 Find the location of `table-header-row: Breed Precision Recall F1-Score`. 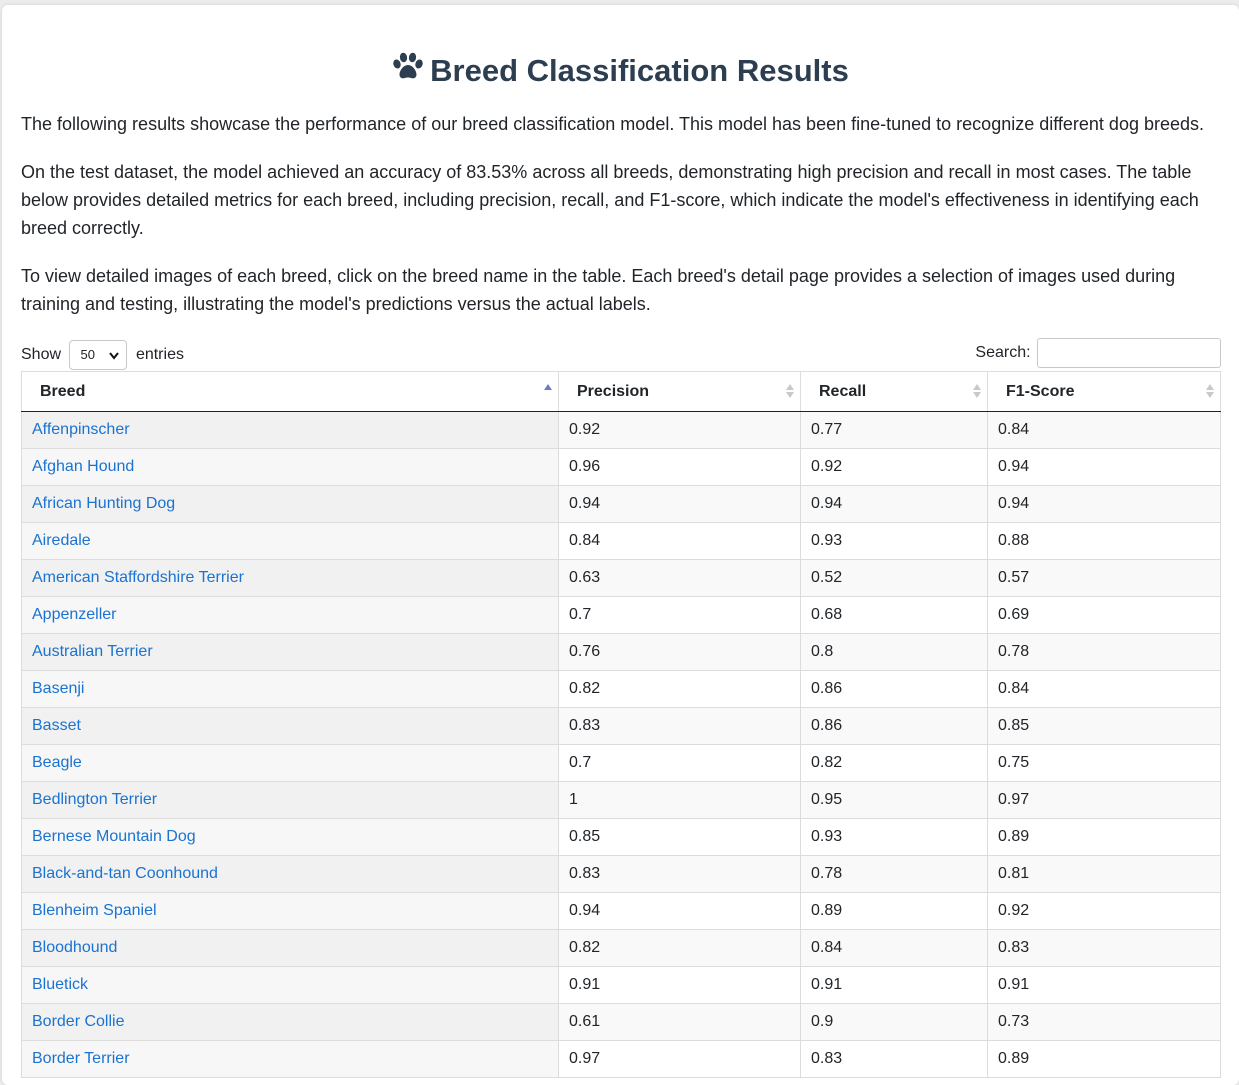

table-header-row: Breed Precision Recall F1-Score is located at coordinates (621, 391).